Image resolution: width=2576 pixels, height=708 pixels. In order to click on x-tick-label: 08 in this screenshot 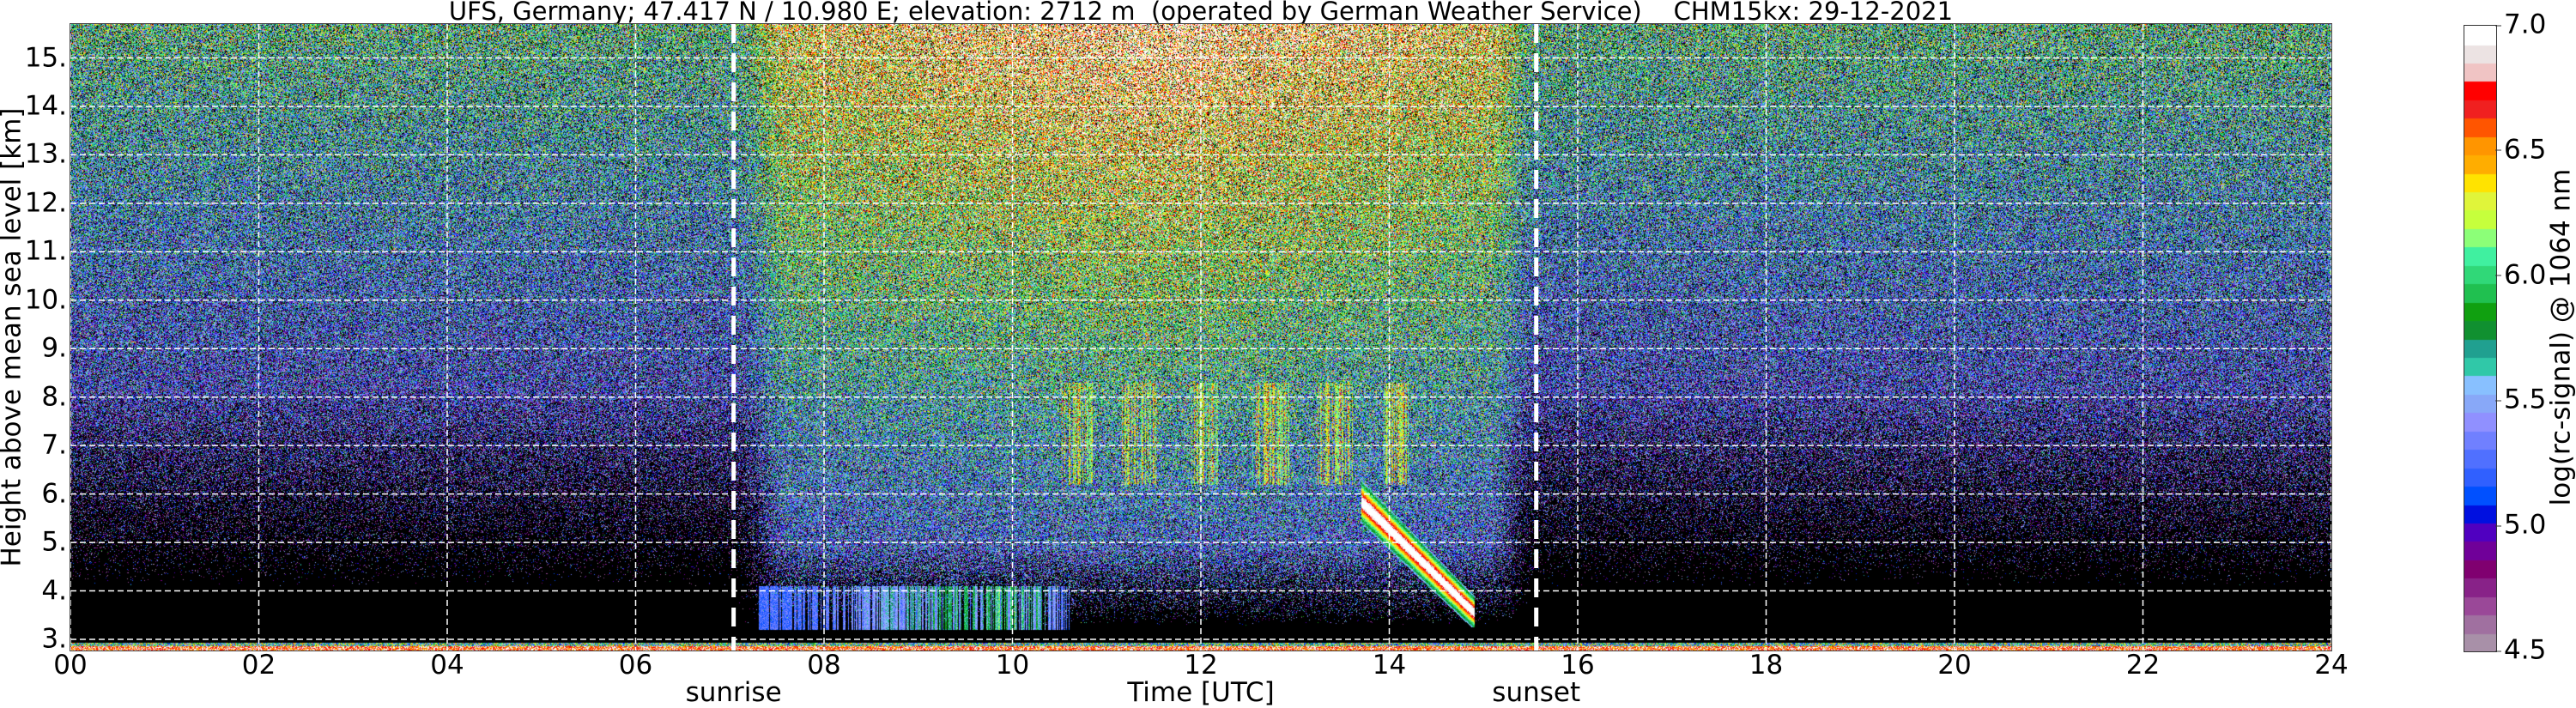, I will do `click(824, 665)`.